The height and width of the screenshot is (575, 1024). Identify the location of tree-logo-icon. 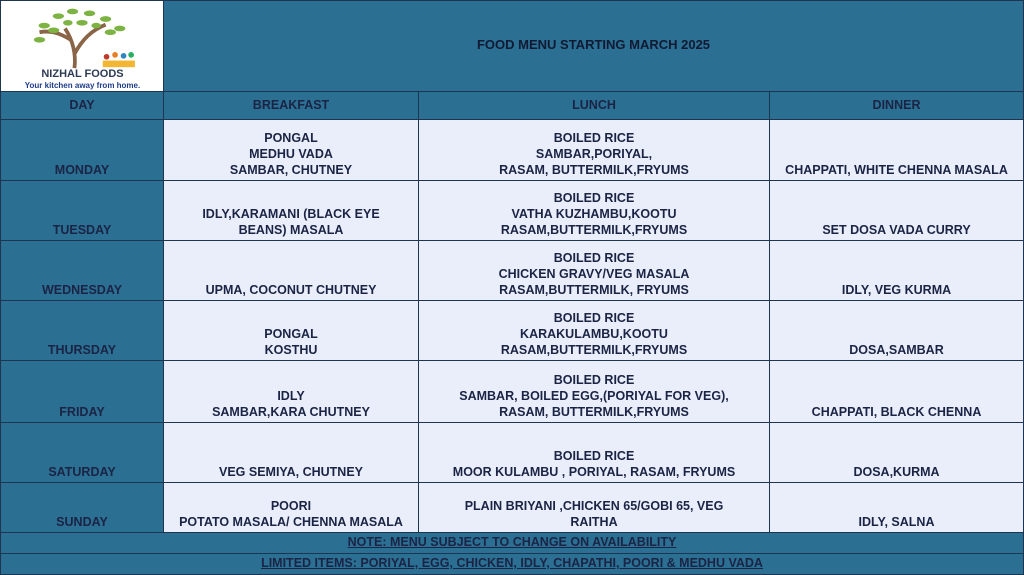
(84, 38).